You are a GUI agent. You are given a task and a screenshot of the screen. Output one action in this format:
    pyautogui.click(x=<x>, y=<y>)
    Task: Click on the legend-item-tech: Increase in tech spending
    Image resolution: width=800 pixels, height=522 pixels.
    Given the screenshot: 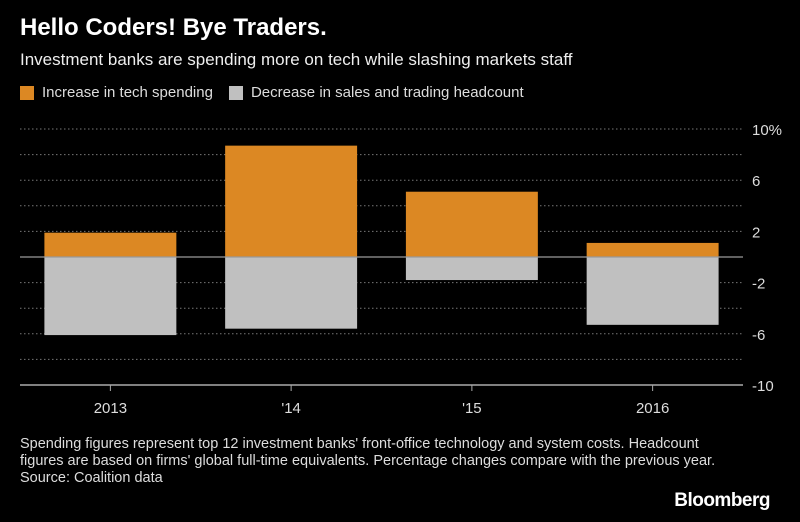 What is the action you would take?
    pyautogui.click(x=116, y=92)
    